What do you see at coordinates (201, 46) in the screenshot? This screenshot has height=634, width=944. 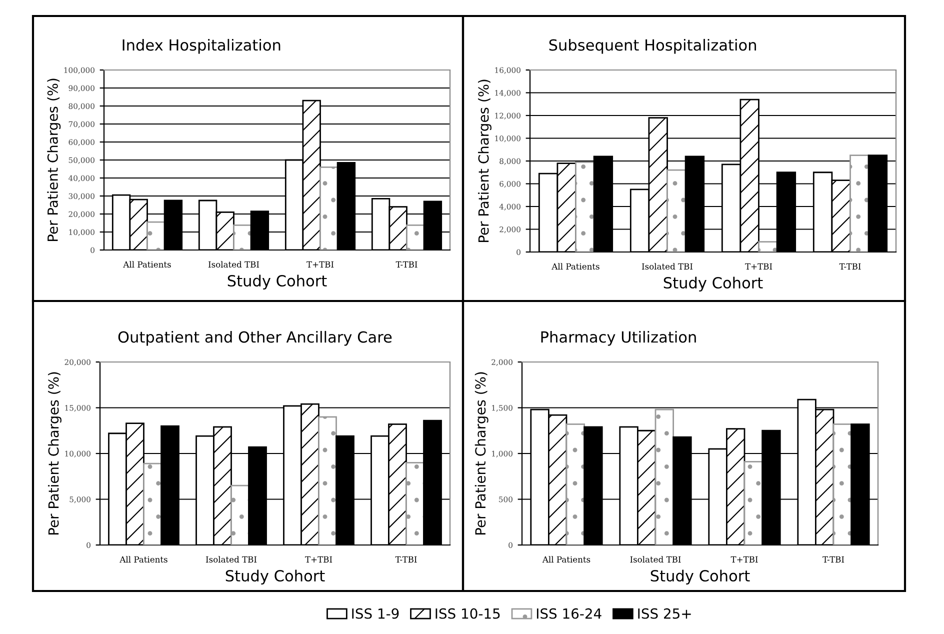 I see `chart-title: Index Hospitalization` at bounding box center [201, 46].